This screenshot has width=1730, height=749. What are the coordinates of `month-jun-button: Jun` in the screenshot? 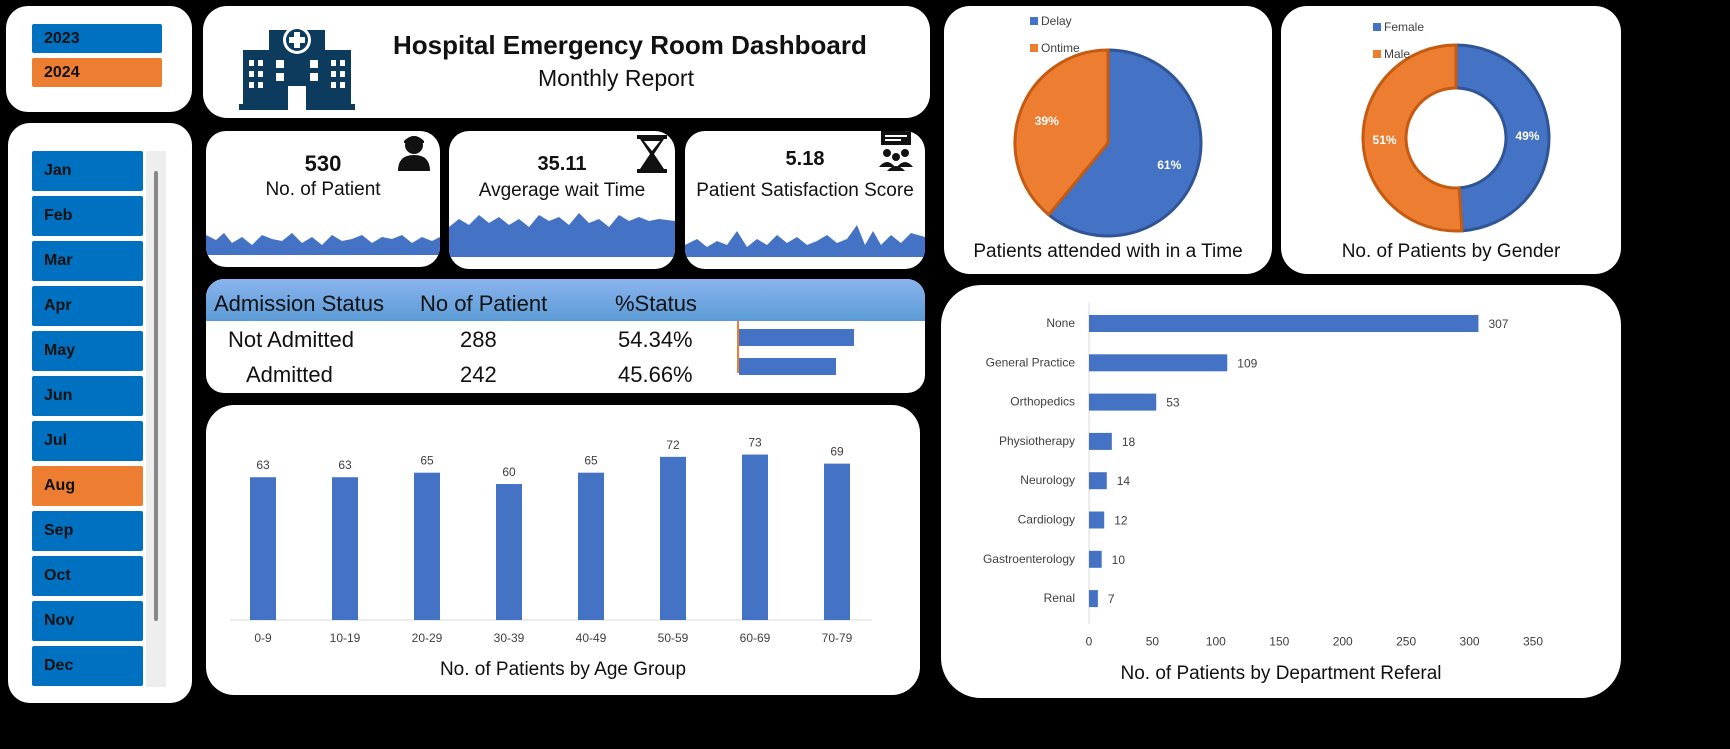 It's located at (87, 396).